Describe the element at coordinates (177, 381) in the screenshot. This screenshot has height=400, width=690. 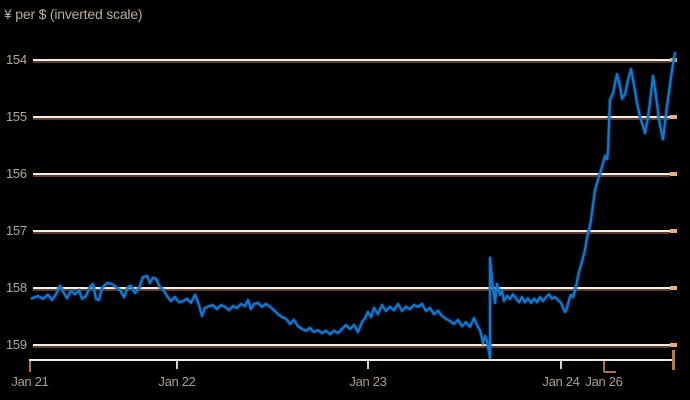
I see `x-axis-label: Jan 22` at that location.